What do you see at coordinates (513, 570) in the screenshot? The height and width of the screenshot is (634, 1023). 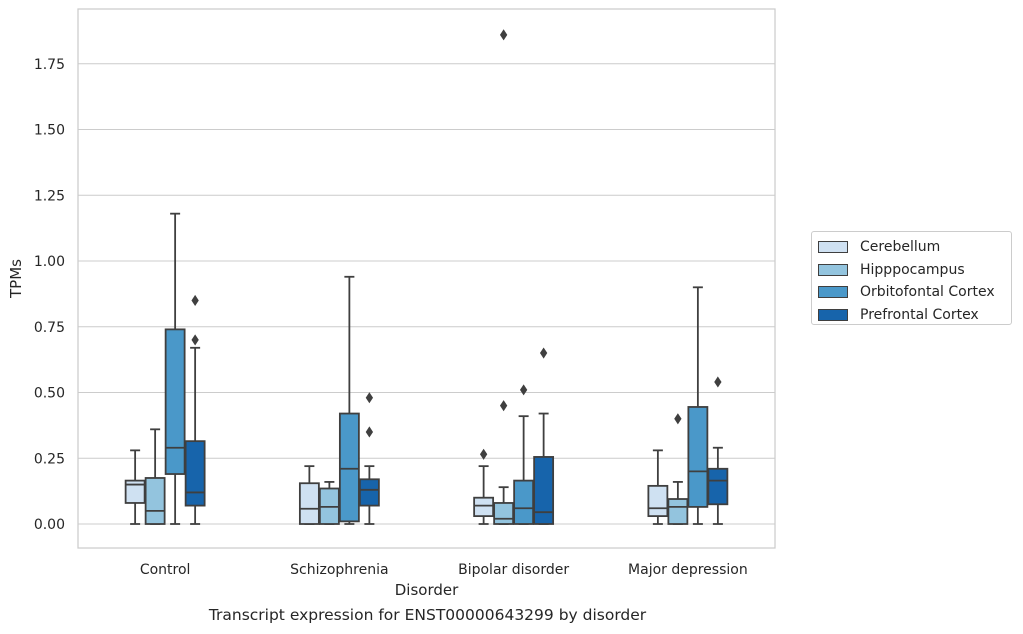 I see `x-tick-label: Bipolar disorder` at bounding box center [513, 570].